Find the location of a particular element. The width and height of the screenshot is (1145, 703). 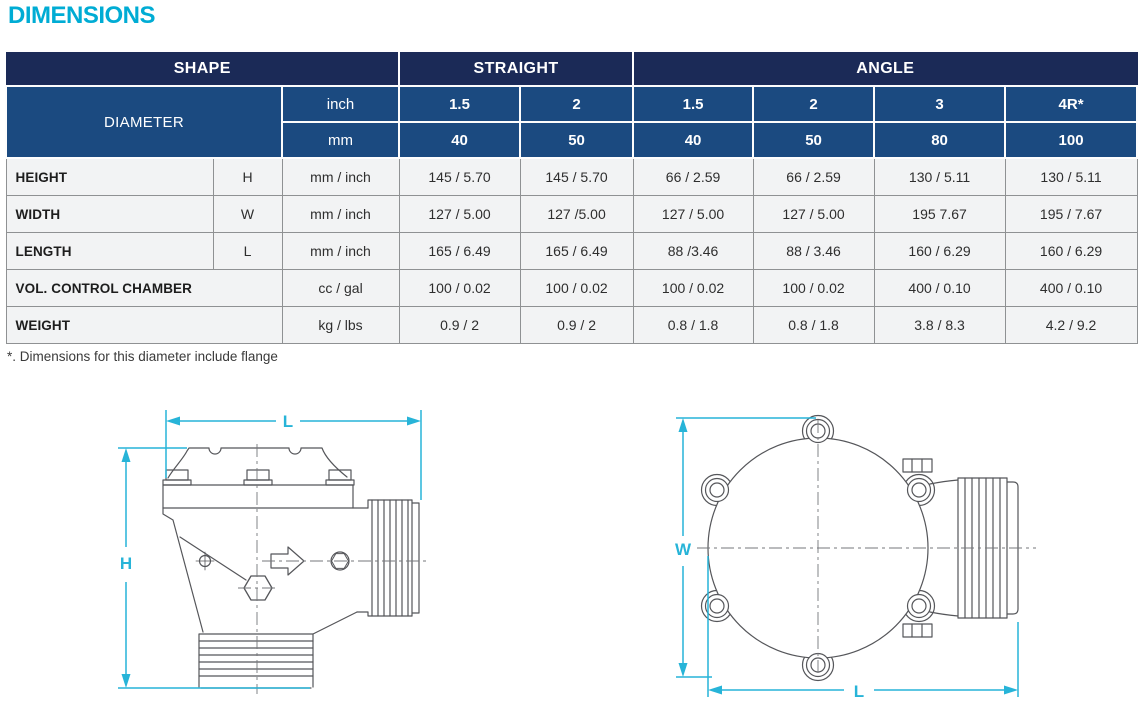

page-title: DIMENSIONS is located at coordinates (82, 15).